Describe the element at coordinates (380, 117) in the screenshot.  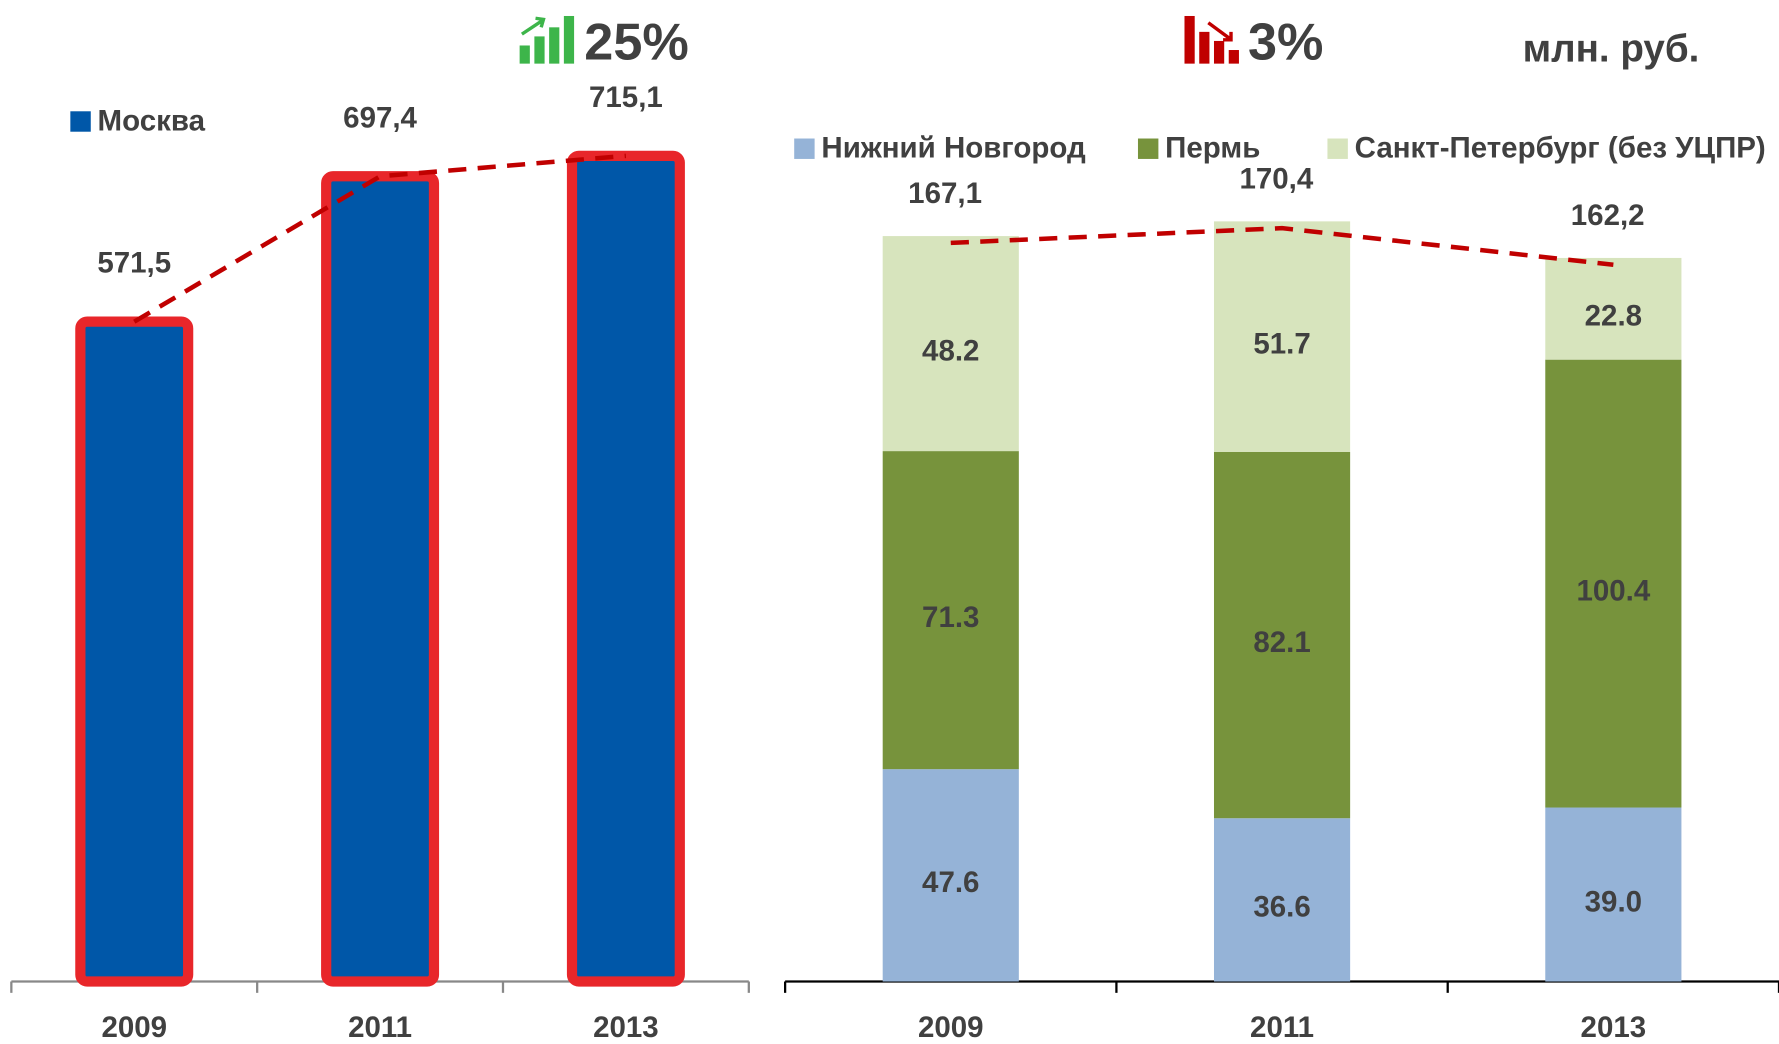
I see `value-label: 697,4` at that location.